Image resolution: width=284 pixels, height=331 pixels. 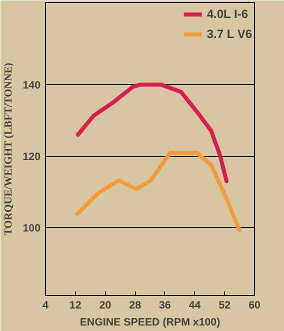 I want to click on legend-label: 4.0L I-6, so click(x=227, y=14).